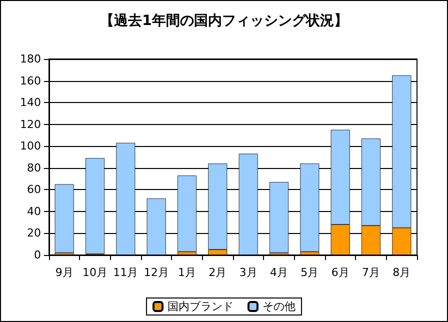 The width and height of the screenshot is (448, 322). What do you see at coordinates (34, 167) in the screenshot?
I see `y-tick-label: 80` at bounding box center [34, 167].